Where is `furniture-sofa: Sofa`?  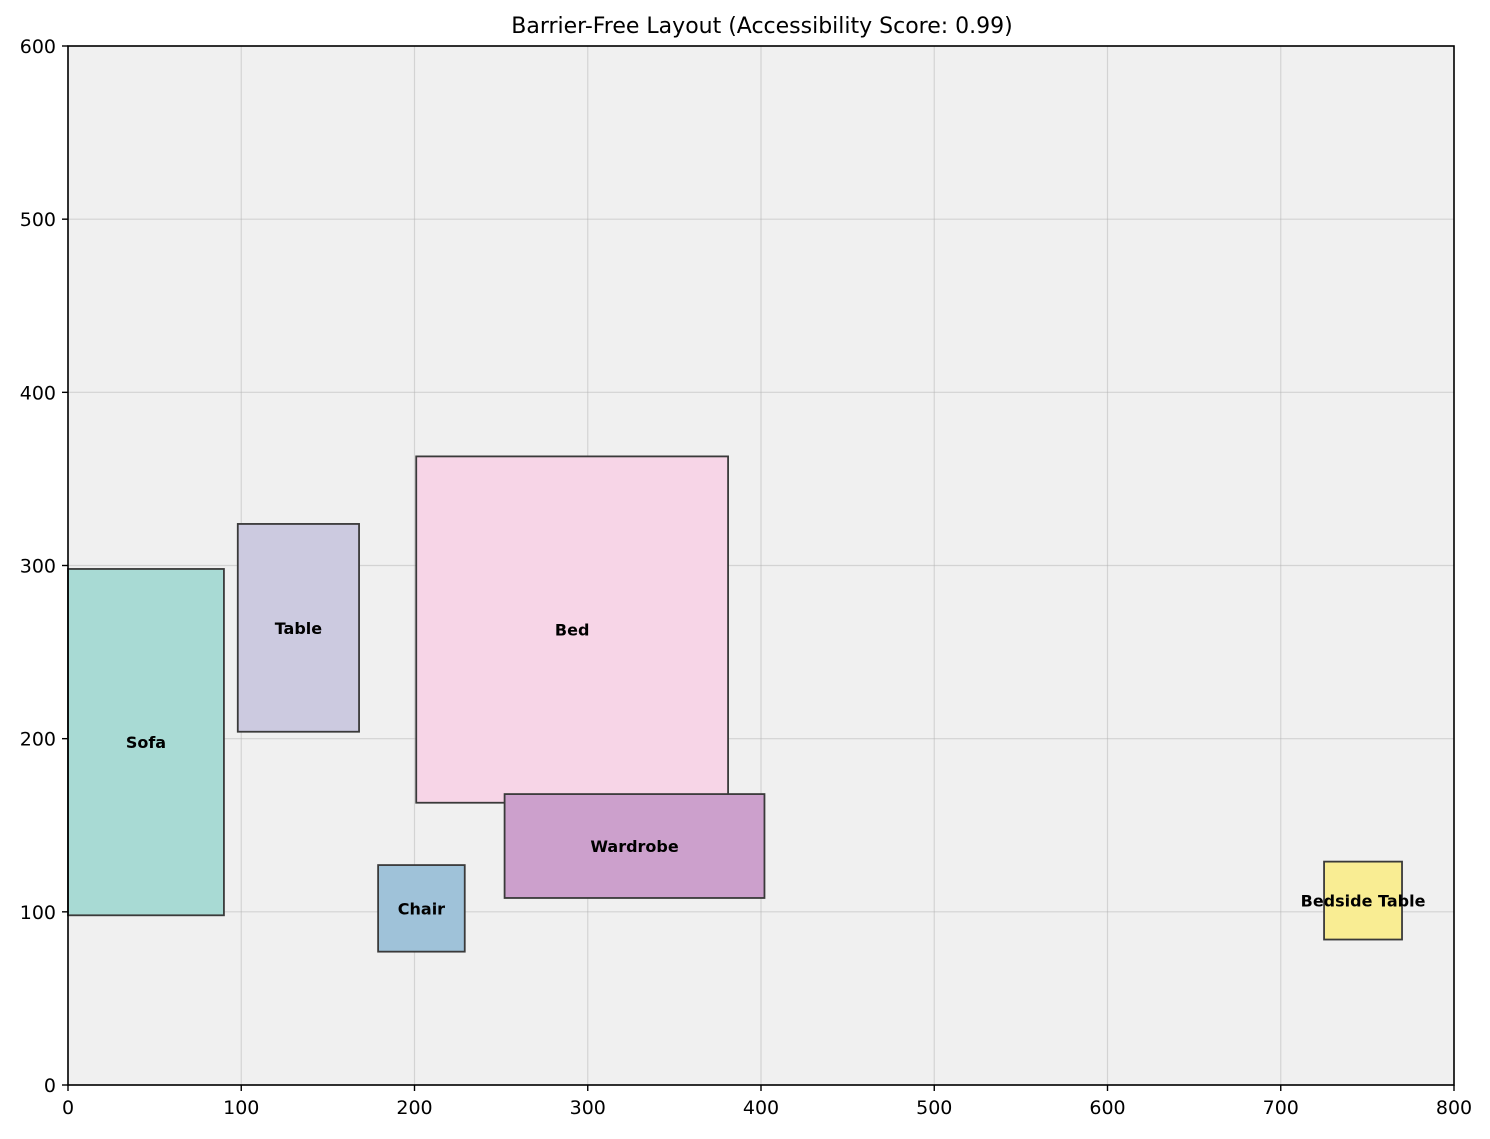
furniture-sofa: Sofa is located at coordinates (146, 742).